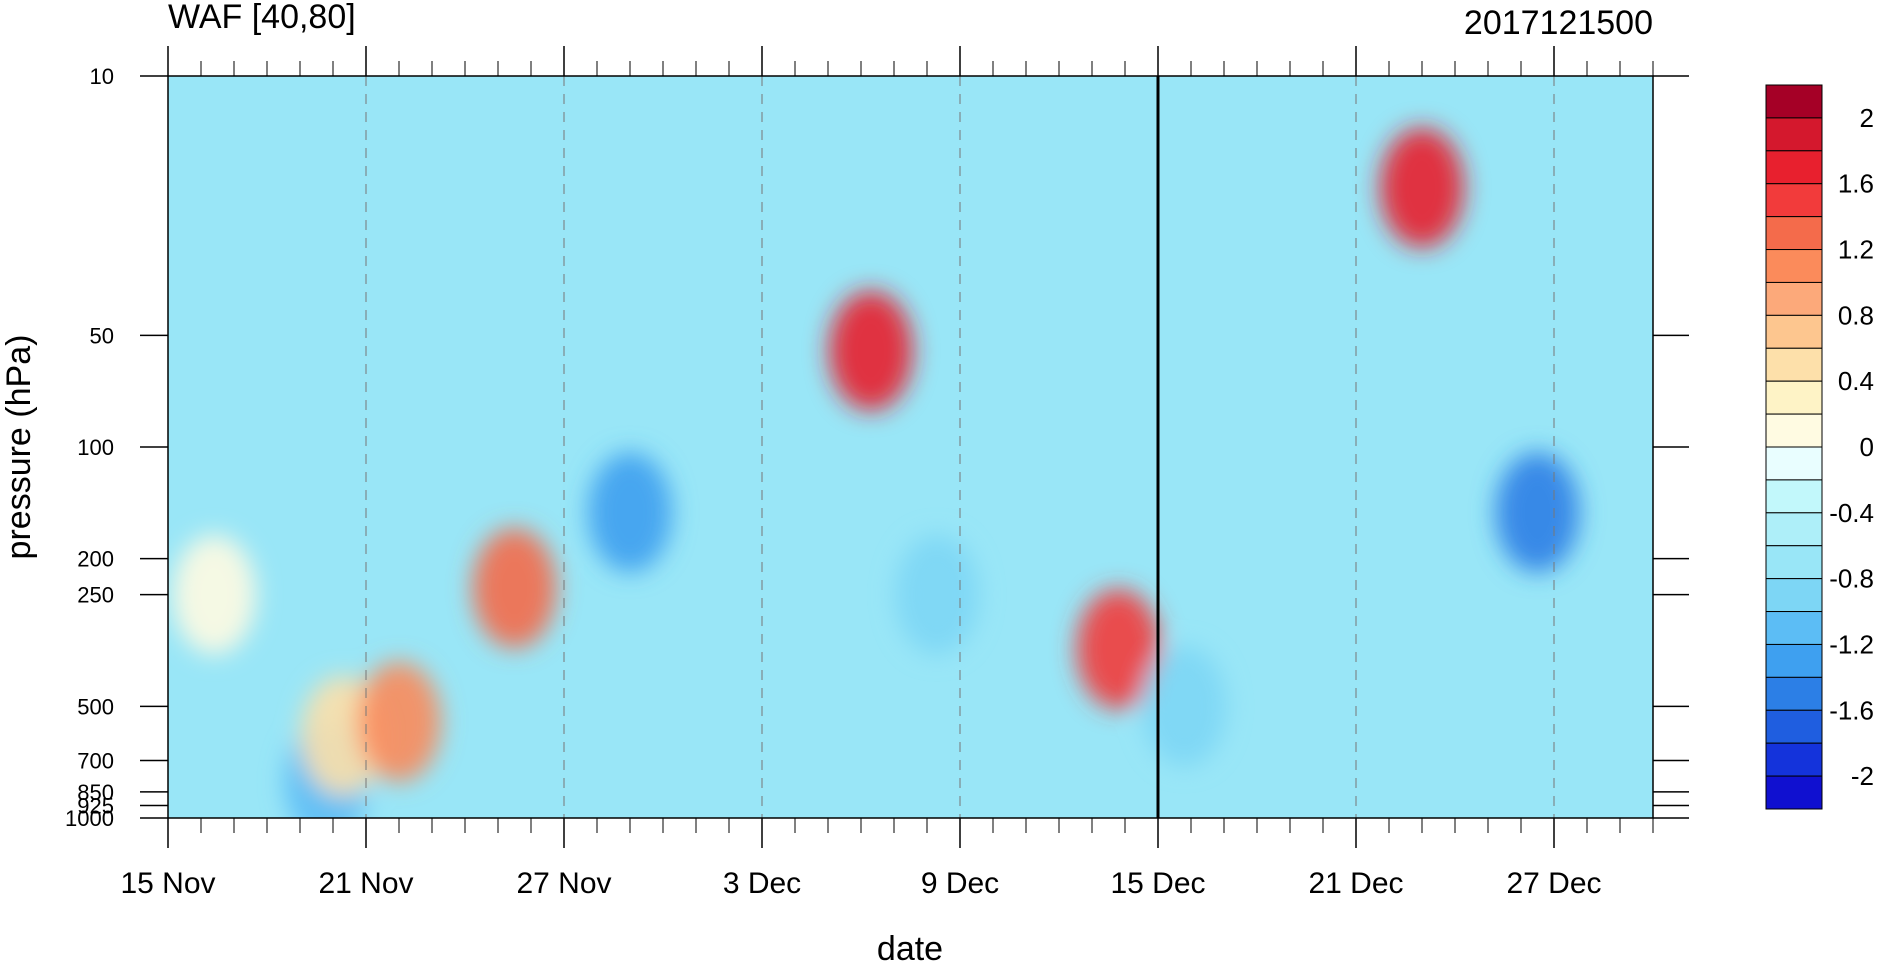 The image size is (1889, 961). Describe the element at coordinates (762, 883) in the screenshot. I see `x-tick-label: 3 Dec` at that location.